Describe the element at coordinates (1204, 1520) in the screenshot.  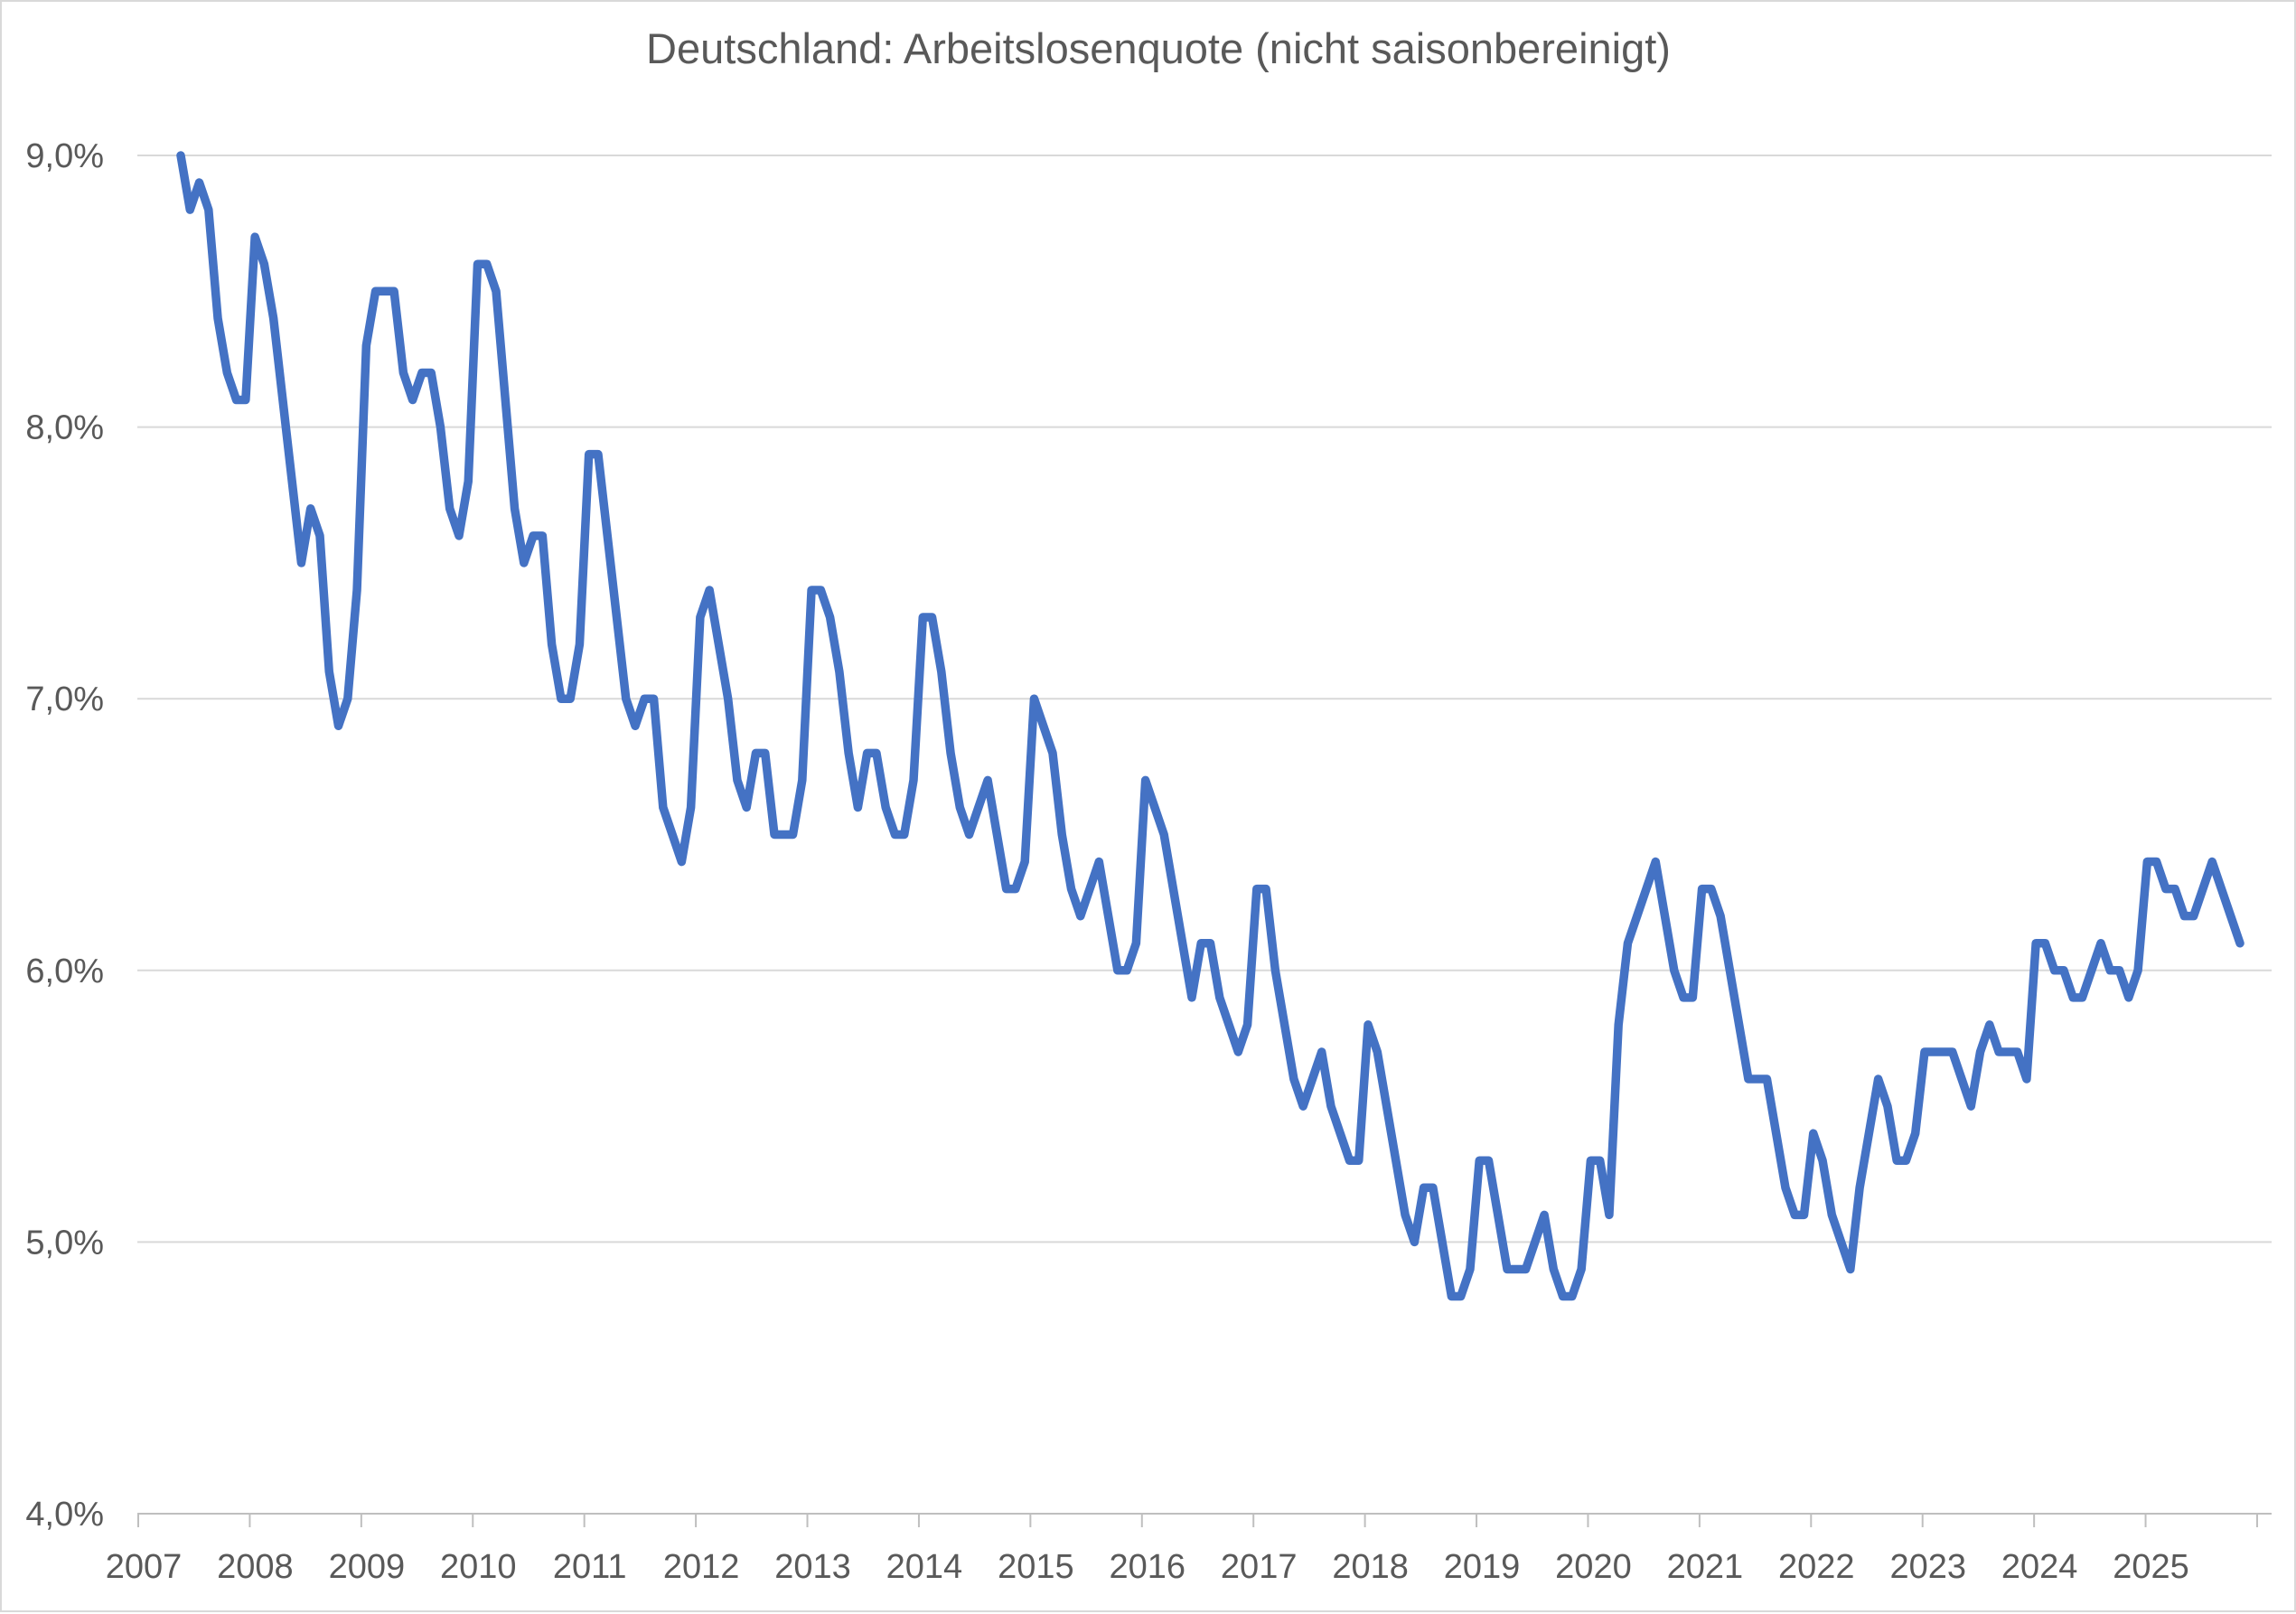
I see `x-axis` at that location.